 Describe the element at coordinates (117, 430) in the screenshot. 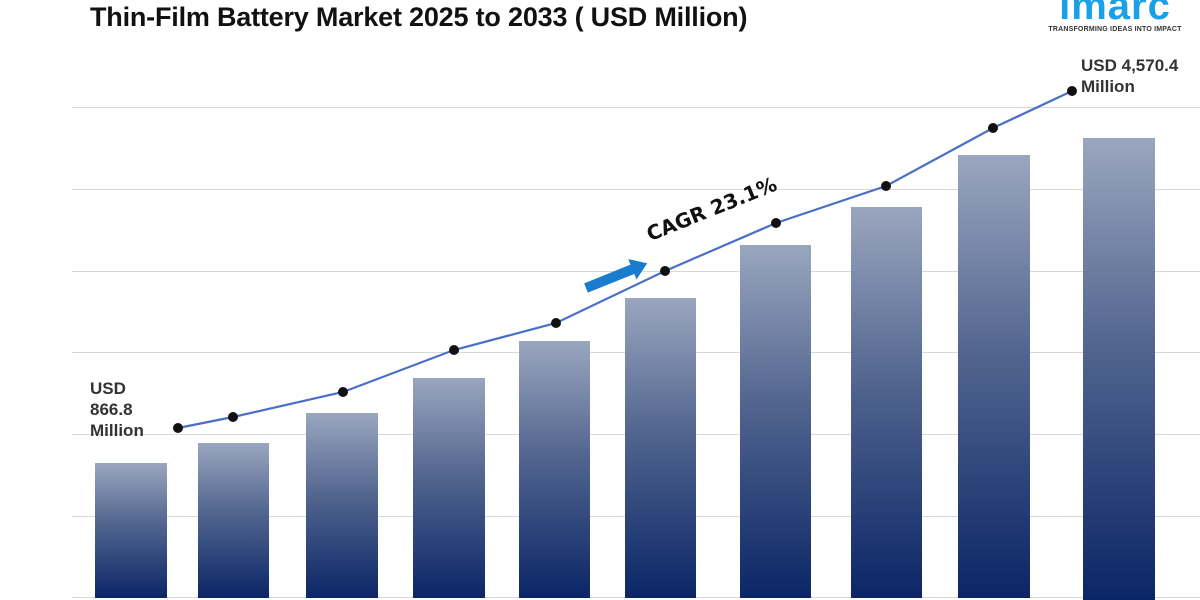

I see `start-label-unit: Million` at that location.